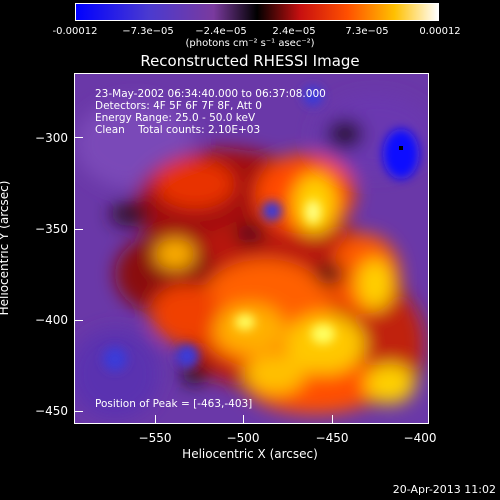  I want to click on x-tick-label: −400, so click(420, 438).